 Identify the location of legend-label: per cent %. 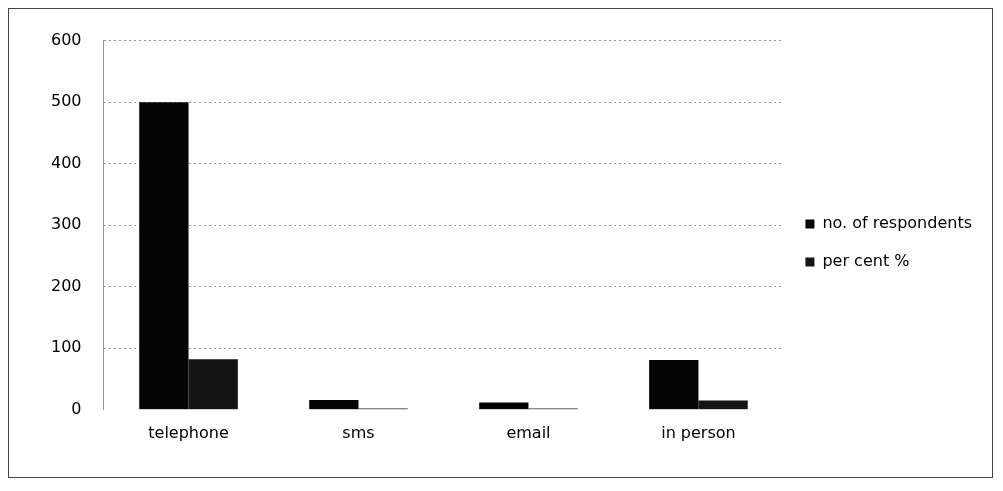
(866, 261).